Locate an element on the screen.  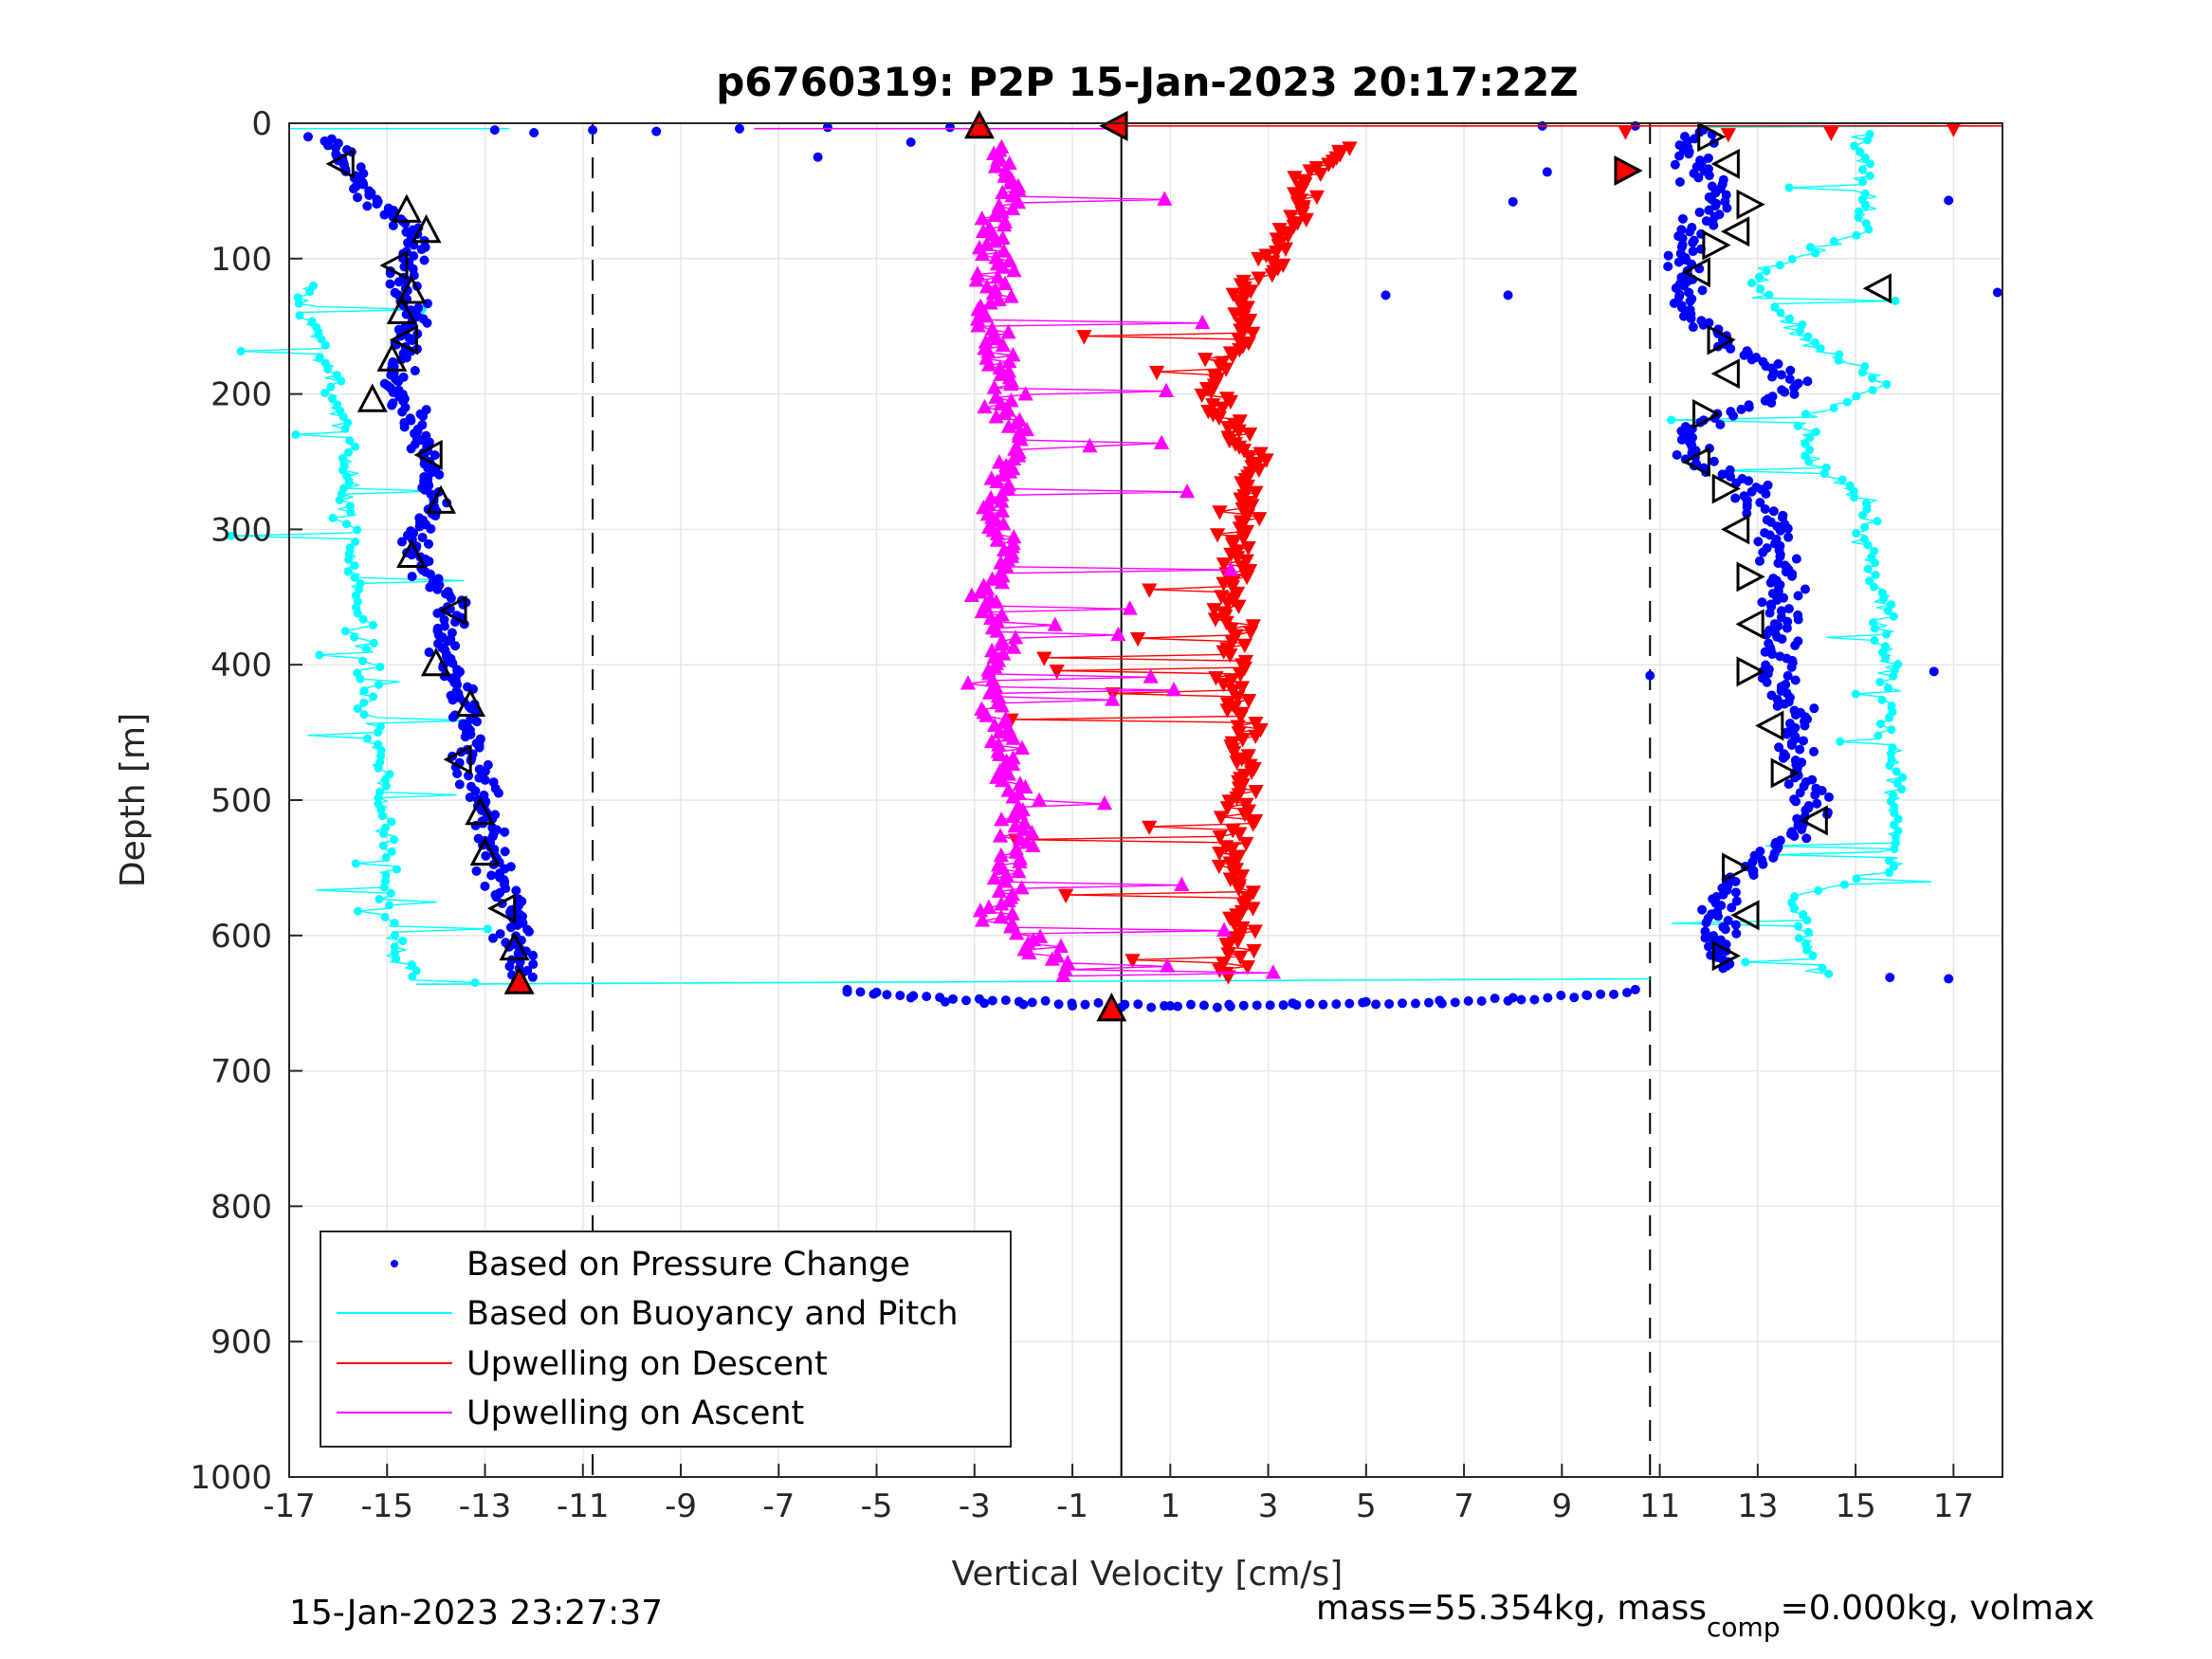
x-tick-label-6: -5 is located at coordinates (877, 1506).